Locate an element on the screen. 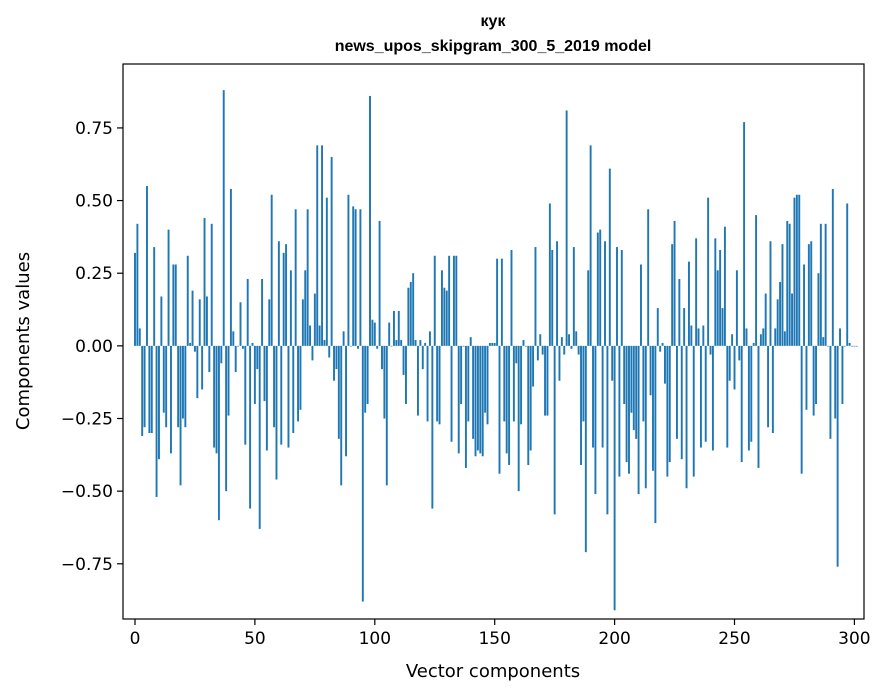 This screenshot has width=880, height=696. y-tick-label: −0.50 is located at coordinates (87, 492).